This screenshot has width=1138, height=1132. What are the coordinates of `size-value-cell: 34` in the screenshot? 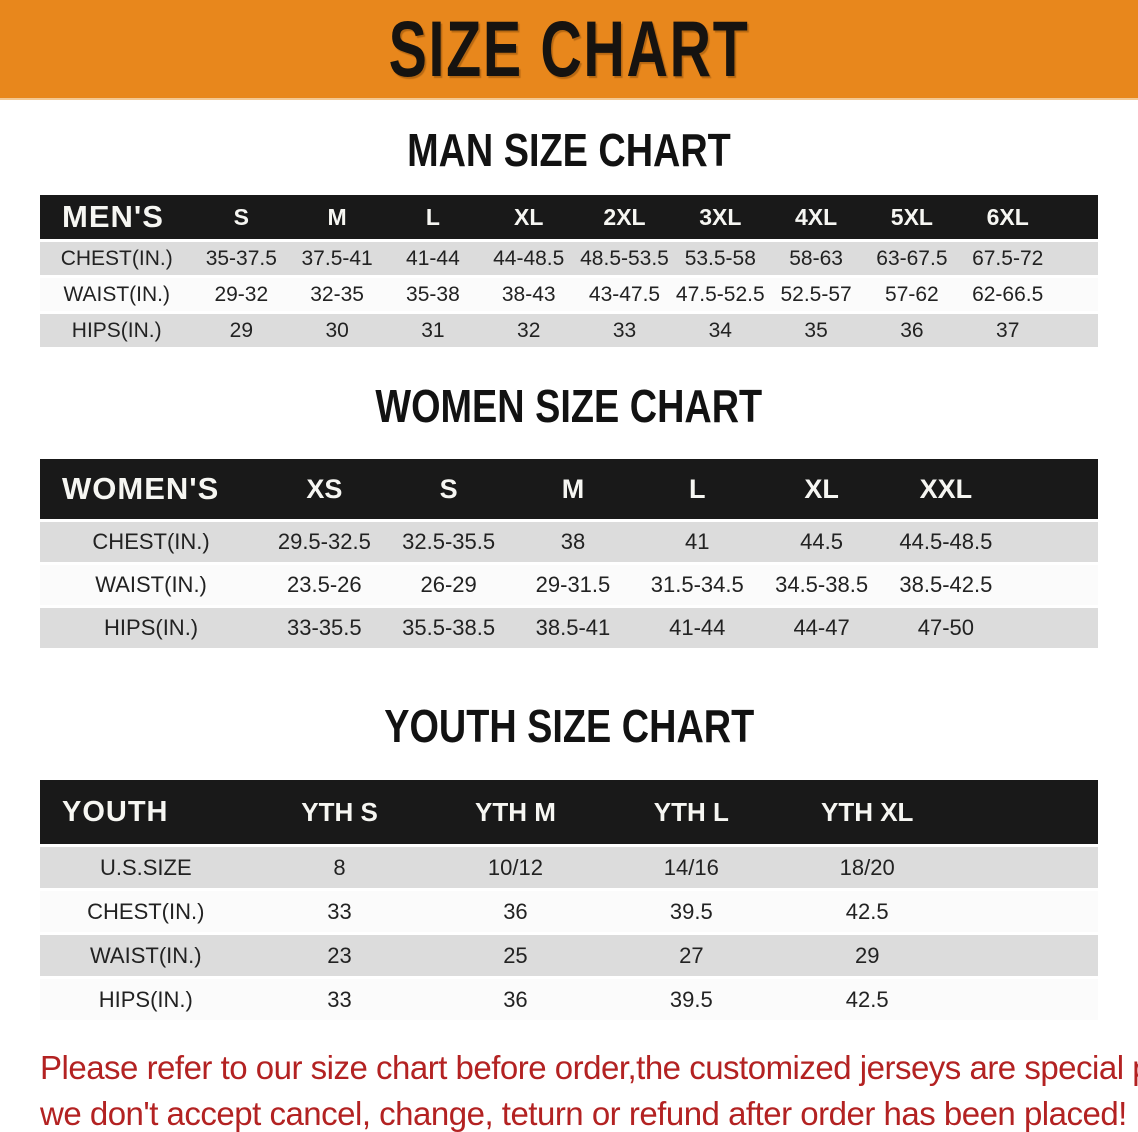 It's located at (720, 330).